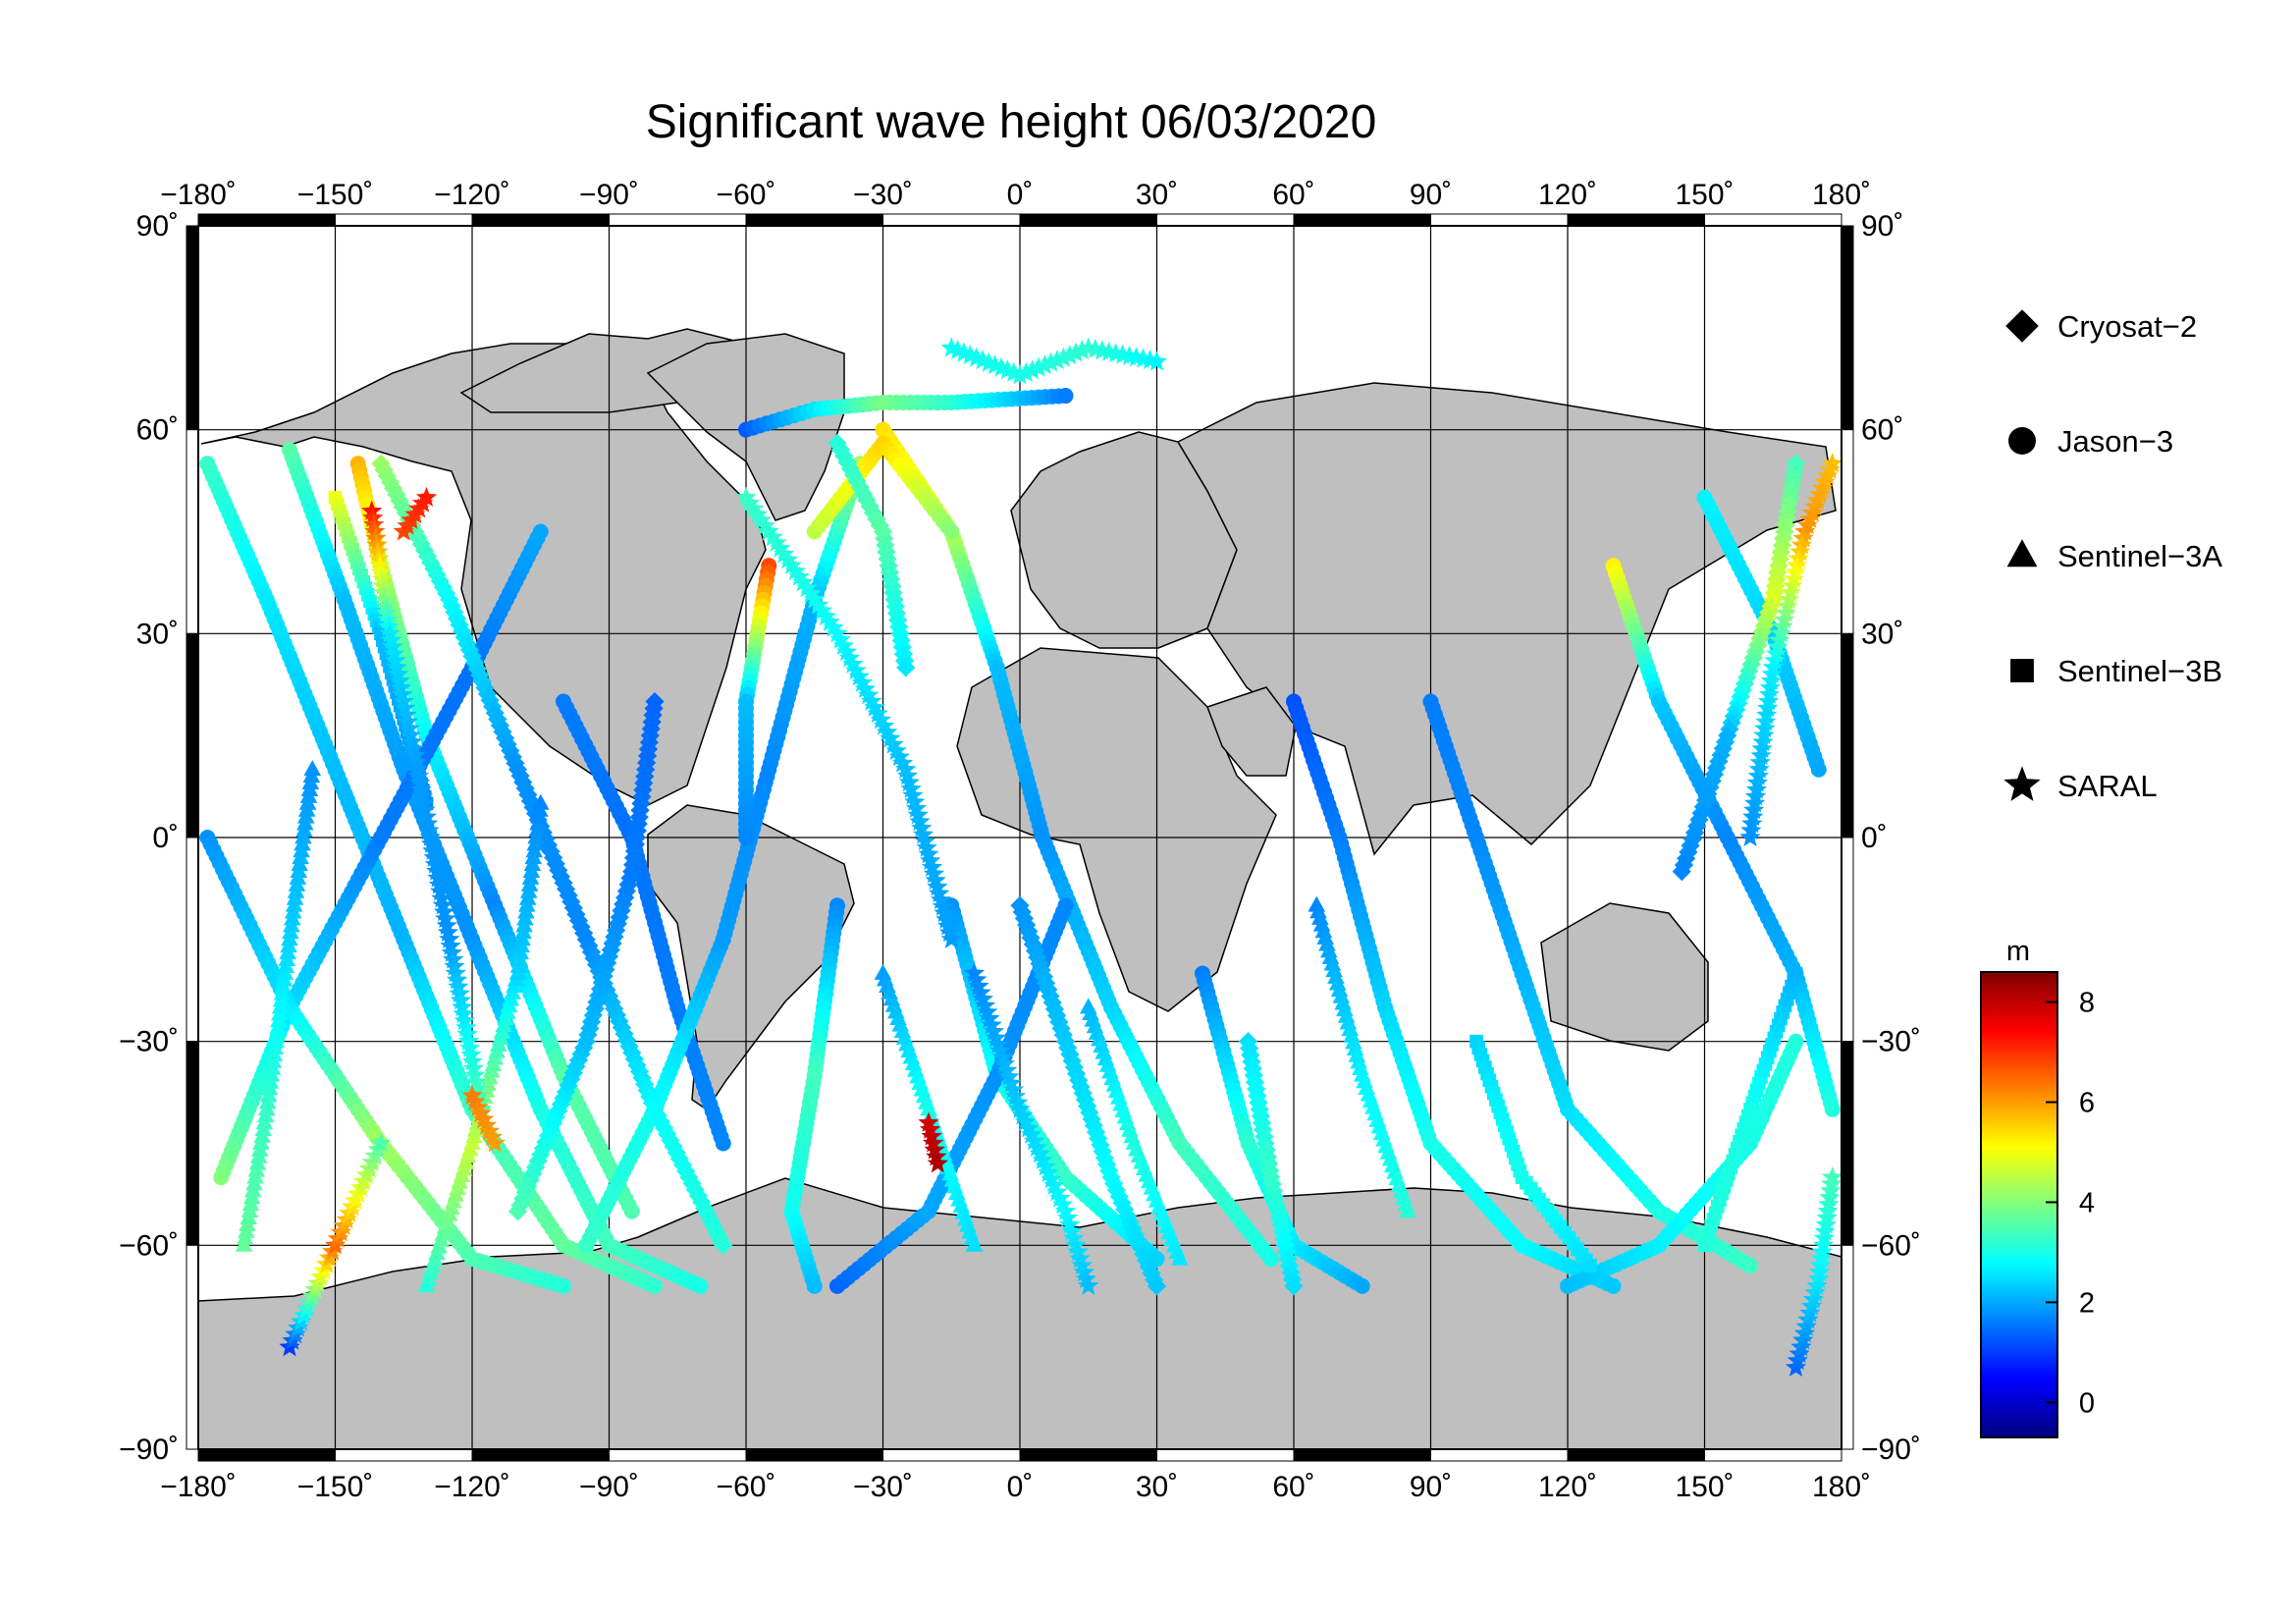 This screenshot has width=2296, height=1623. What do you see at coordinates (472, 195) in the screenshot?
I see `x-tick-label: −120˚` at bounding box center [472, 195].